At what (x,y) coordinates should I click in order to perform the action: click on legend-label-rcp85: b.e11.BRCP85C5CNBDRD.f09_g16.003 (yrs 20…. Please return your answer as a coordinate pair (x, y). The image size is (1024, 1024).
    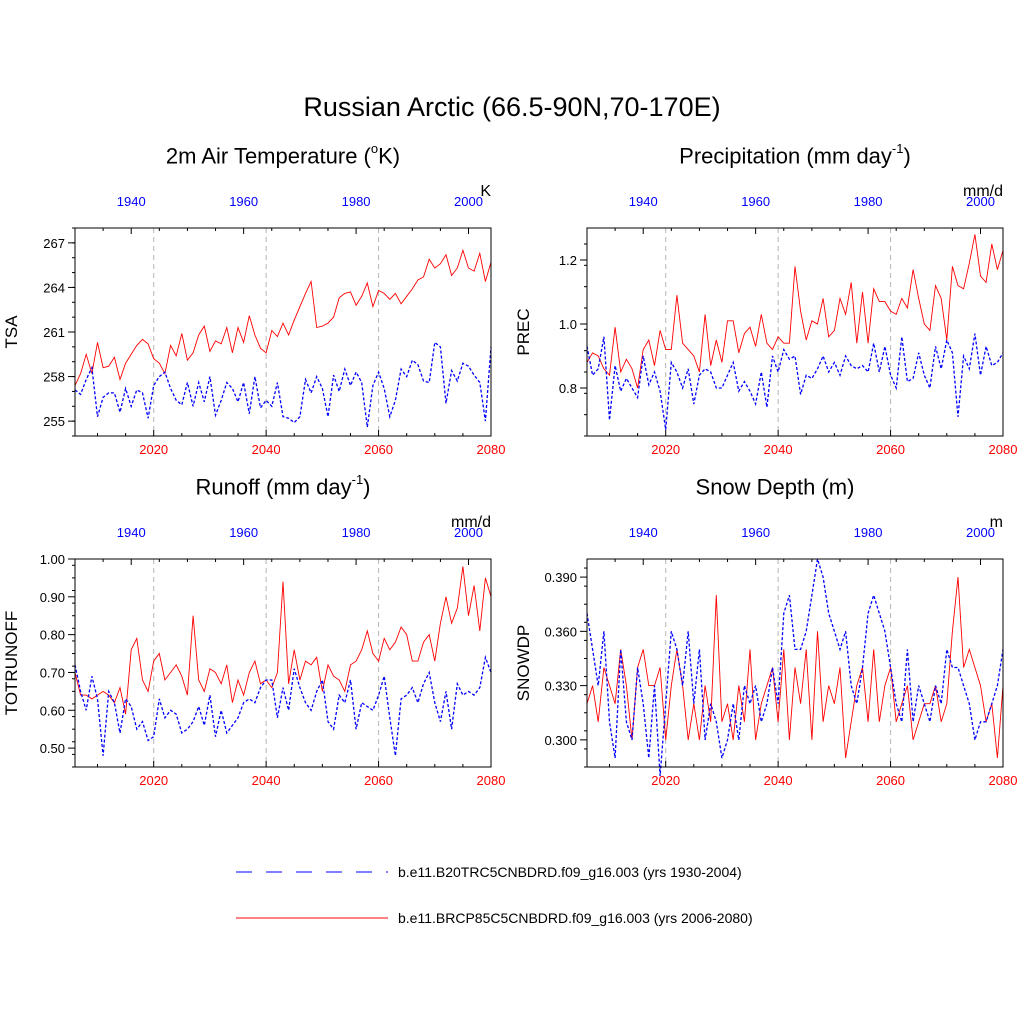
    Looking at the image, I should click on (575, 918).